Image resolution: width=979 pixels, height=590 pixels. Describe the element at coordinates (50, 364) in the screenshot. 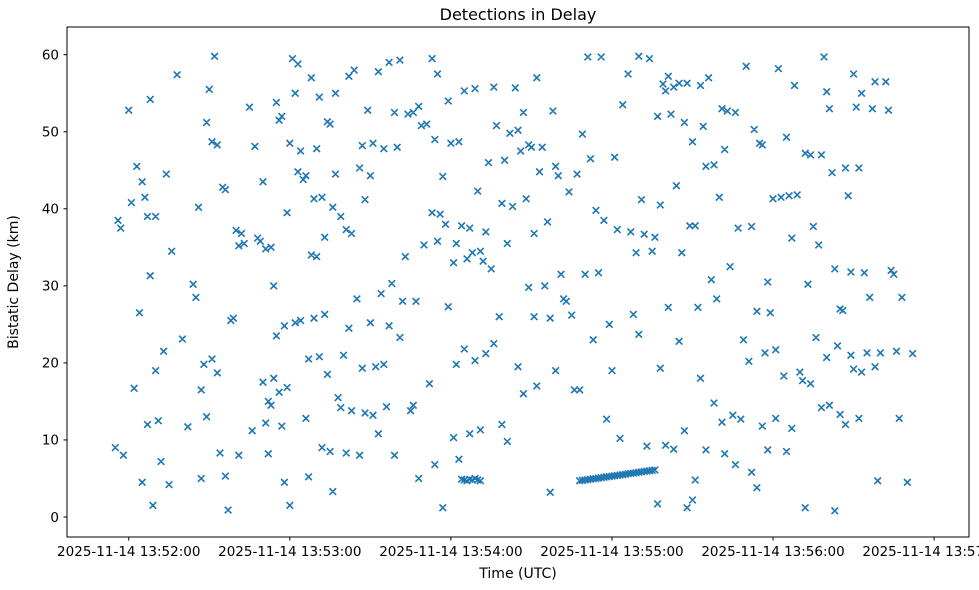

I see `y-tick-label: 20` at that location.